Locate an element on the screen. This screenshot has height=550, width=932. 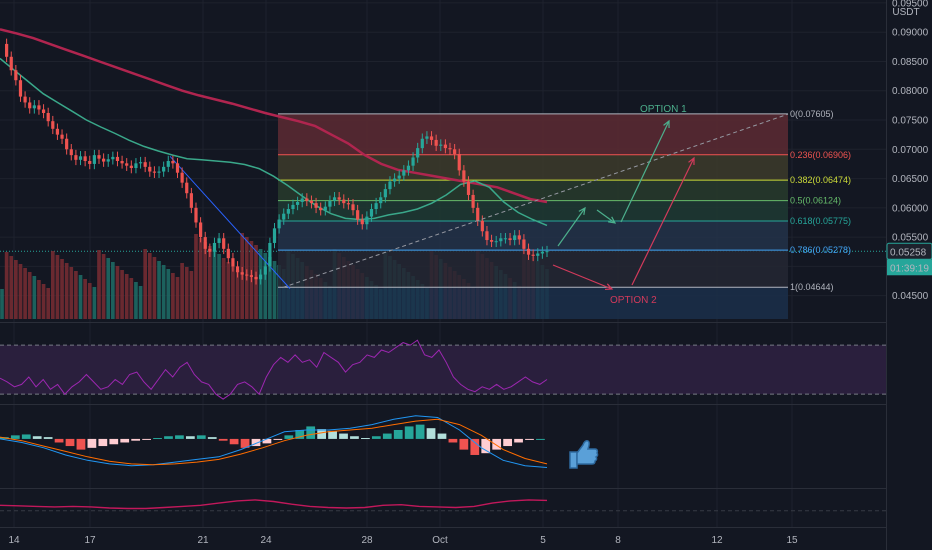
option2-label: OPTION 2 is located at coordinates (633, 300).